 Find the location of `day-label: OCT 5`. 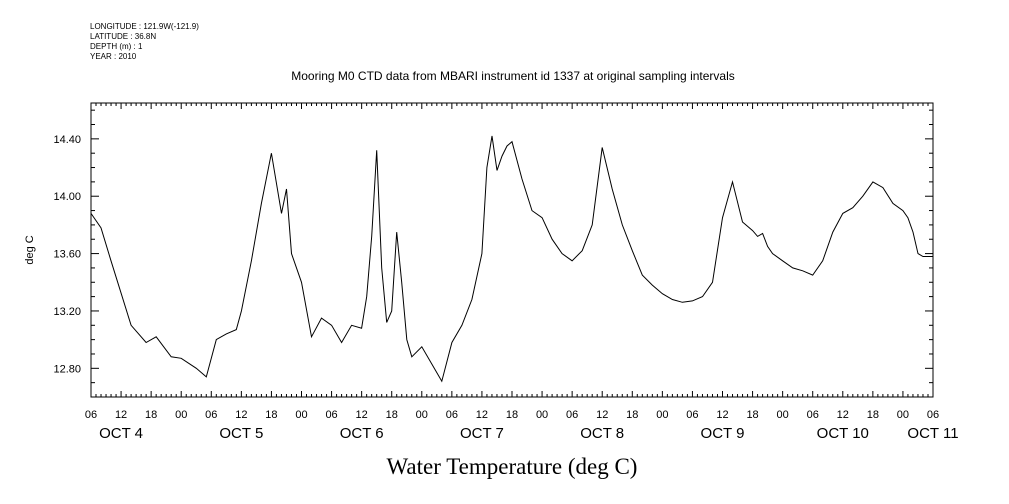

day-label: OCT 5 is located at coordinates (241, 433).